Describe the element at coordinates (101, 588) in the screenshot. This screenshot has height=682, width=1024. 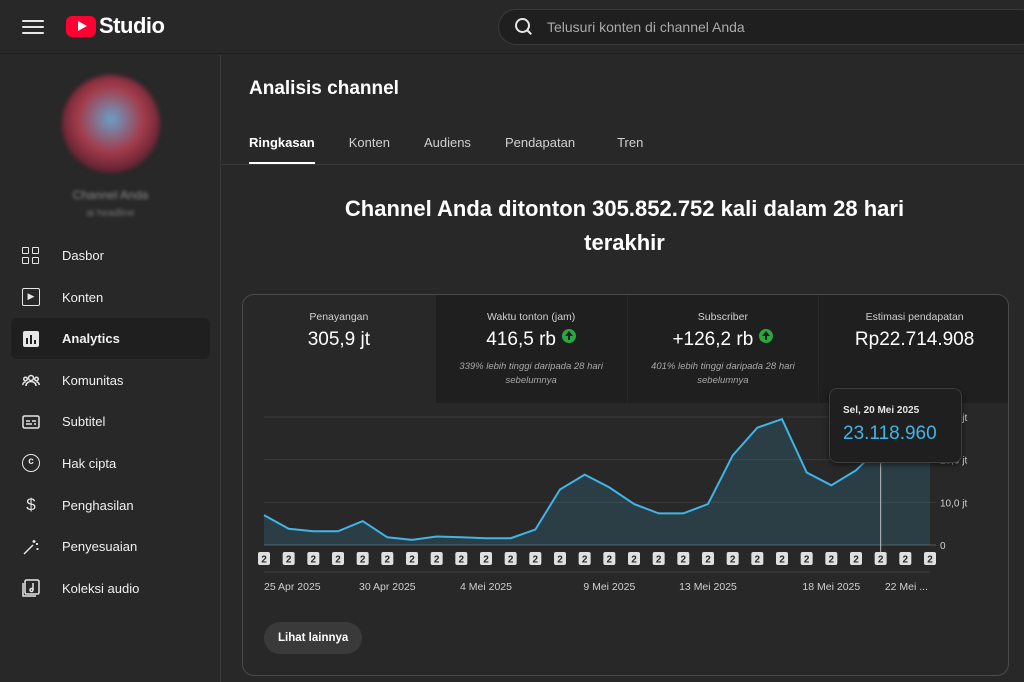
I see `sidebar-item-label: Koleksi audio` at that location.